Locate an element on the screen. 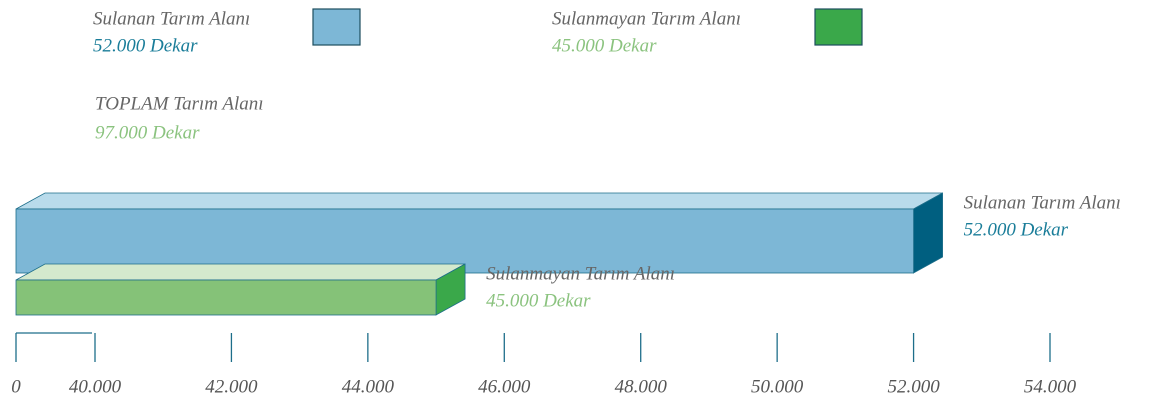 Image resolution: width=1176 pixels, height=402 pixels. legend-value: 45.000 Dekar is located at coordinates (604, 45).